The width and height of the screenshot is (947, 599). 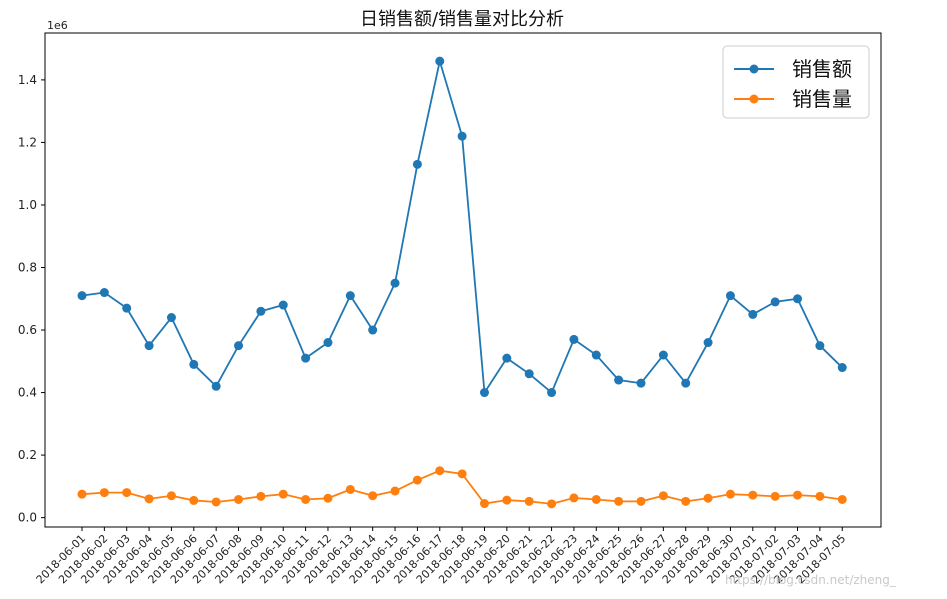 I want to click on y-tick-label: 1.0, so click(x=27, y=205).